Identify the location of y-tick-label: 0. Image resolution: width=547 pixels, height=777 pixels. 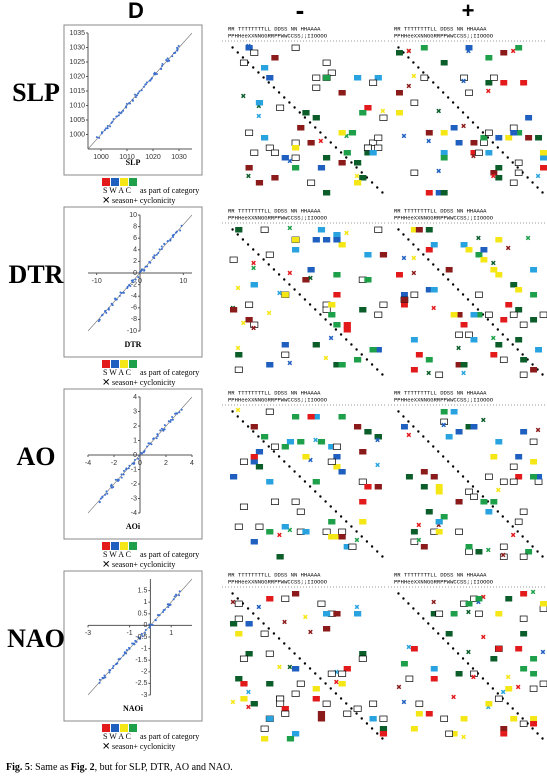
(135, 455).